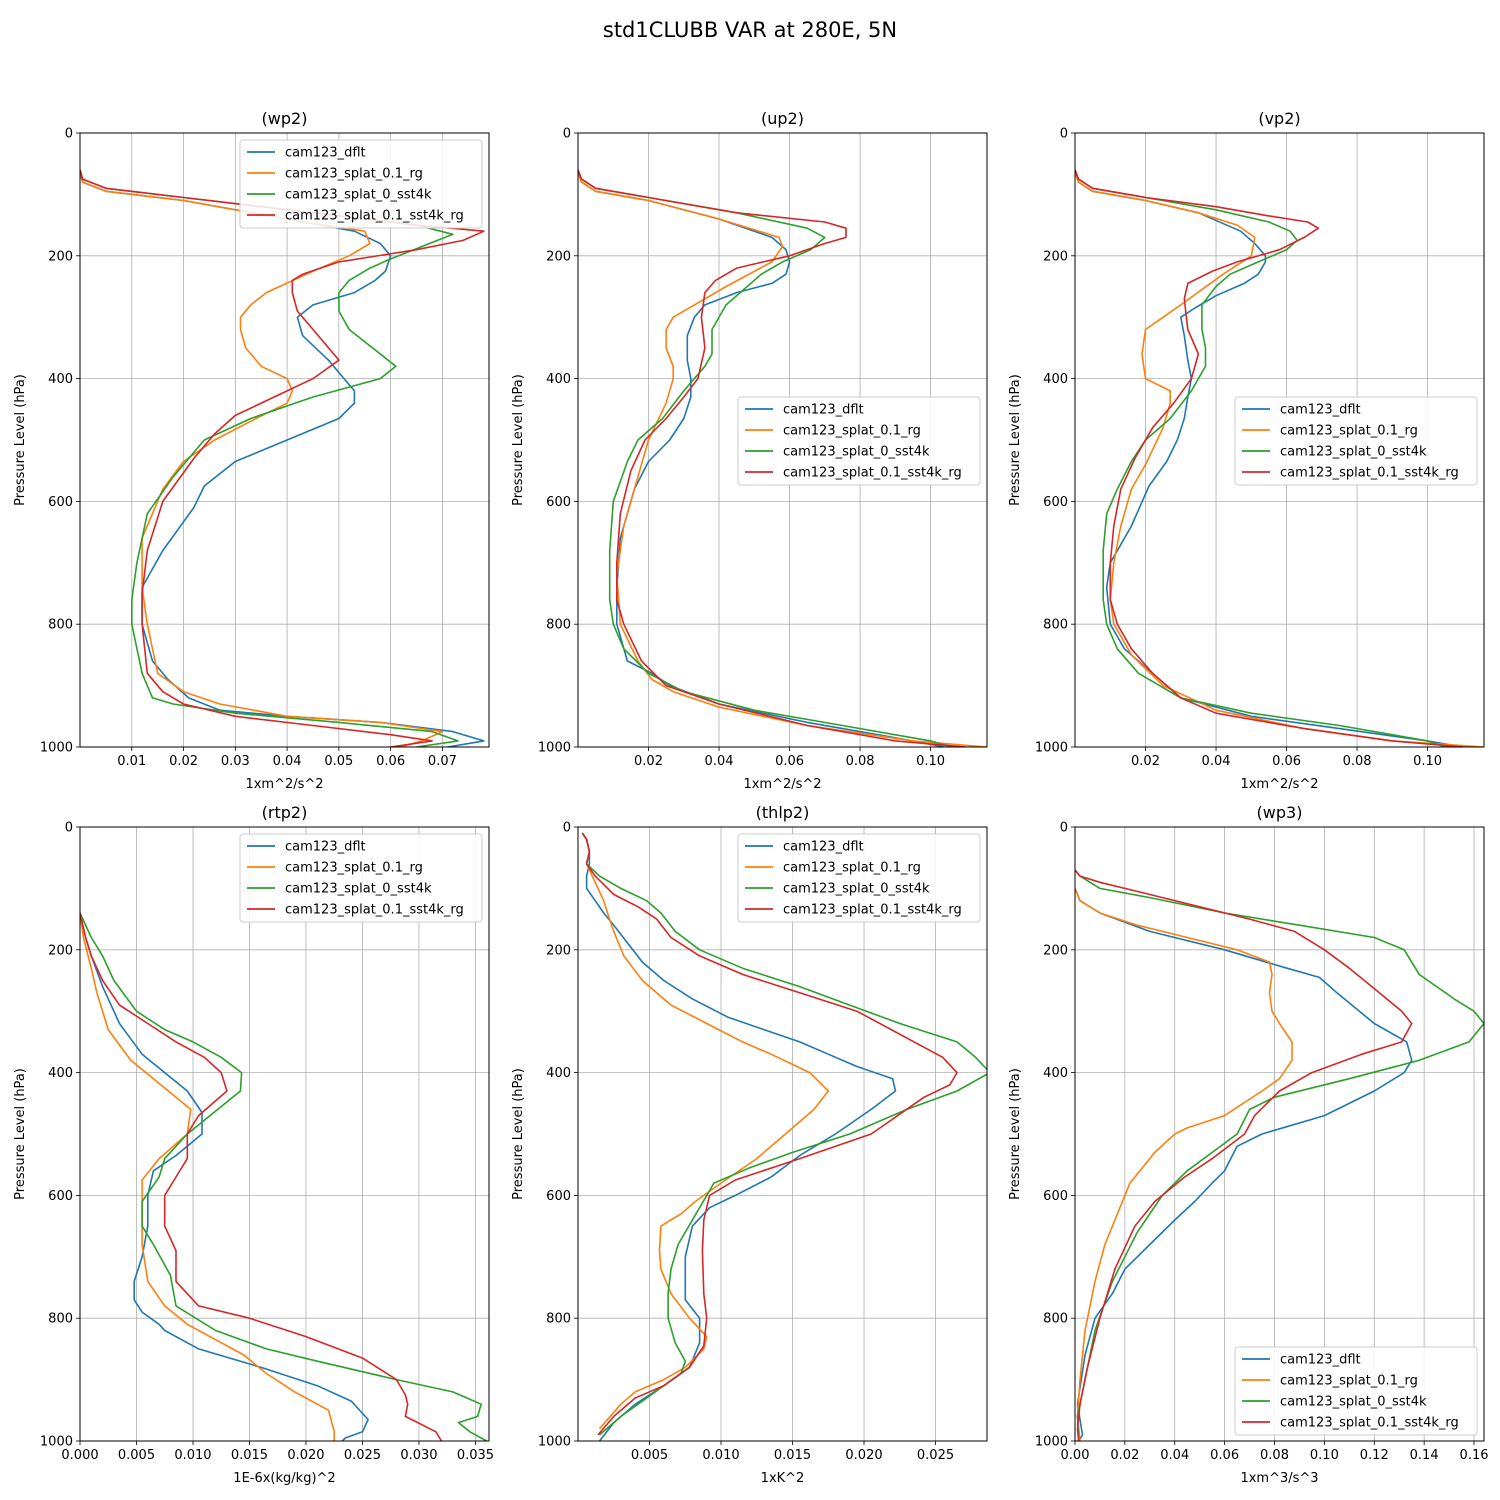 Image resolution: width=1500 pixels, height=1500 pixels. What do you see at coordinates (1424, 1455) in the screenshot?
I see `x-tick-label: 0.14` at bounding box center [1424, 1455].